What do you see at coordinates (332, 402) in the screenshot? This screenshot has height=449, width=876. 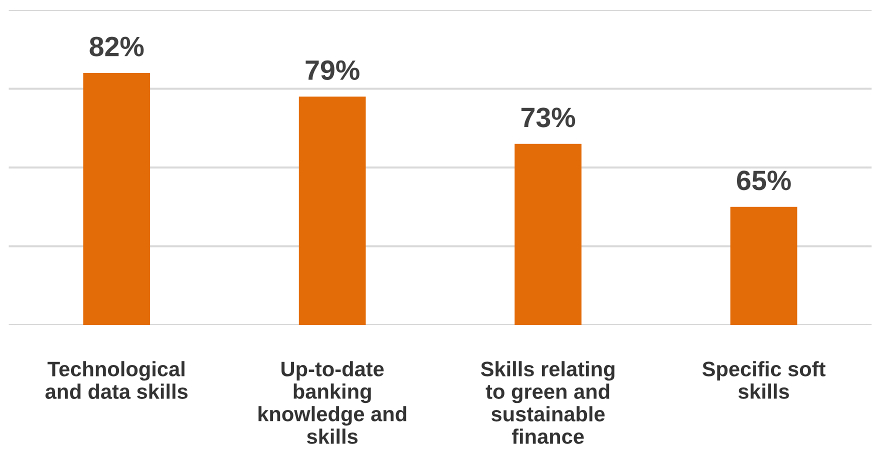 I see `x-tick-label: Up-to-date banking knowledge and skills` at bounding box center [332, 402].